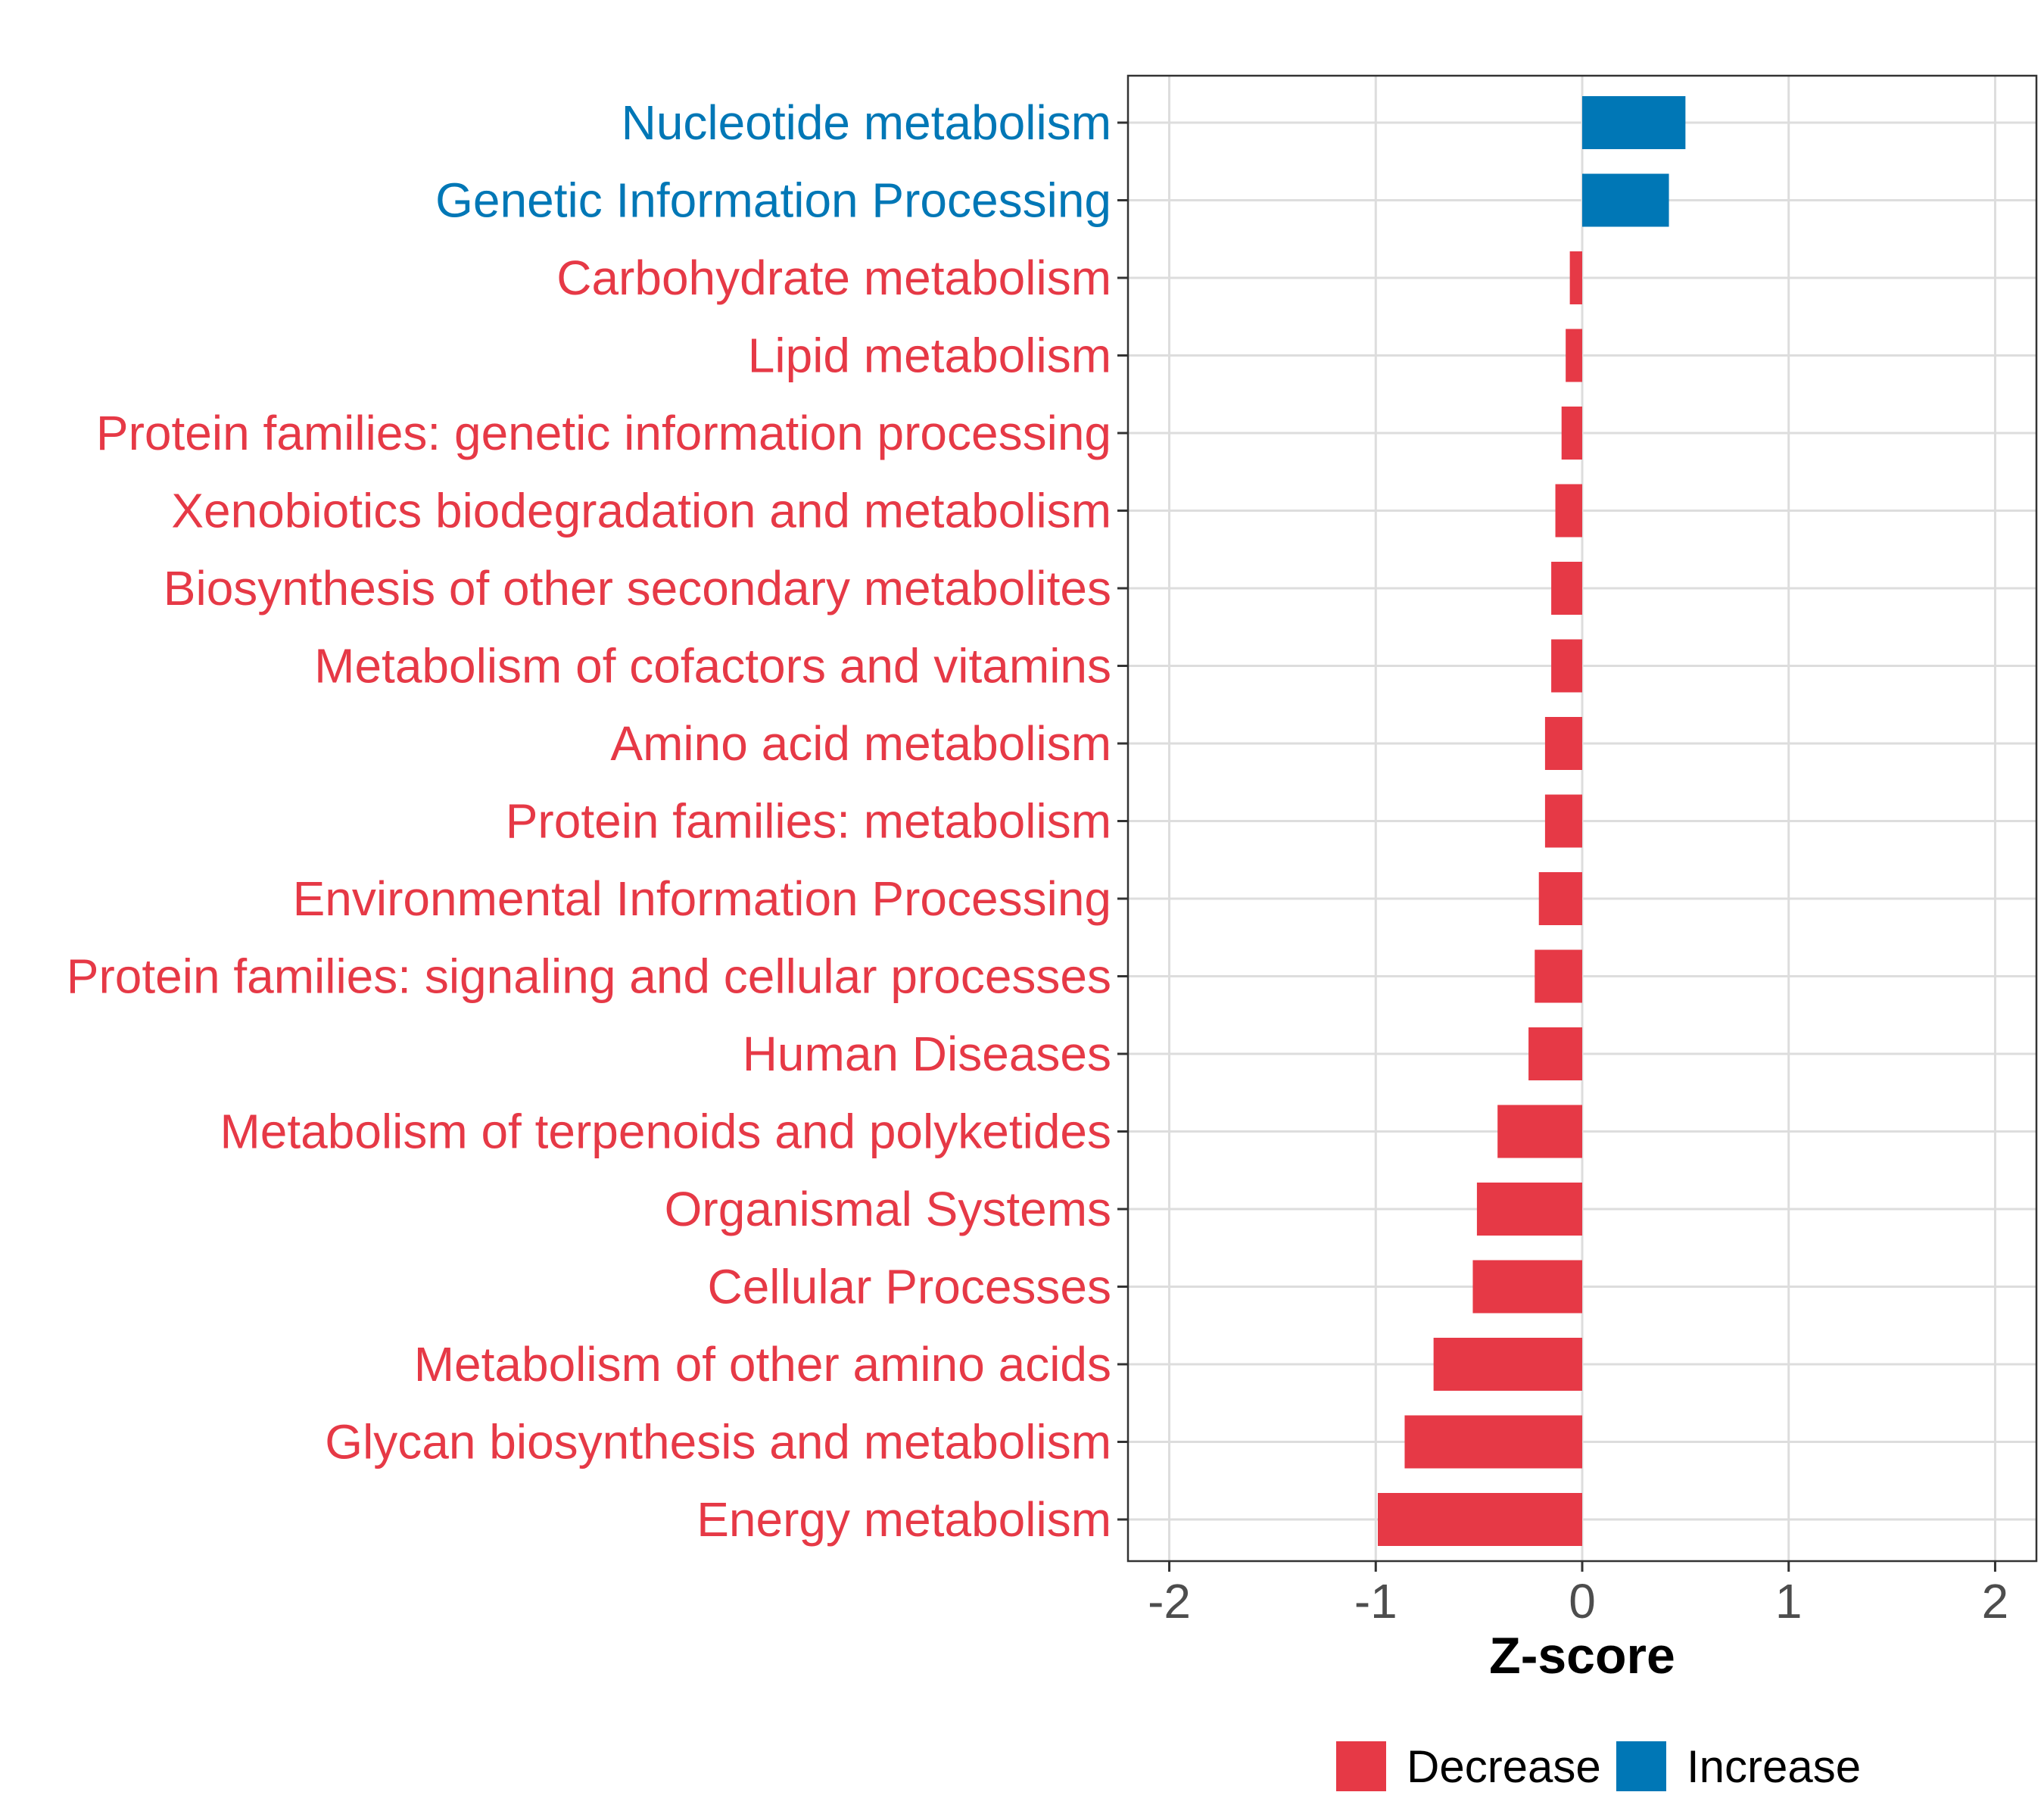  I want to click on y-axis-ticks, so click(1122, 821).